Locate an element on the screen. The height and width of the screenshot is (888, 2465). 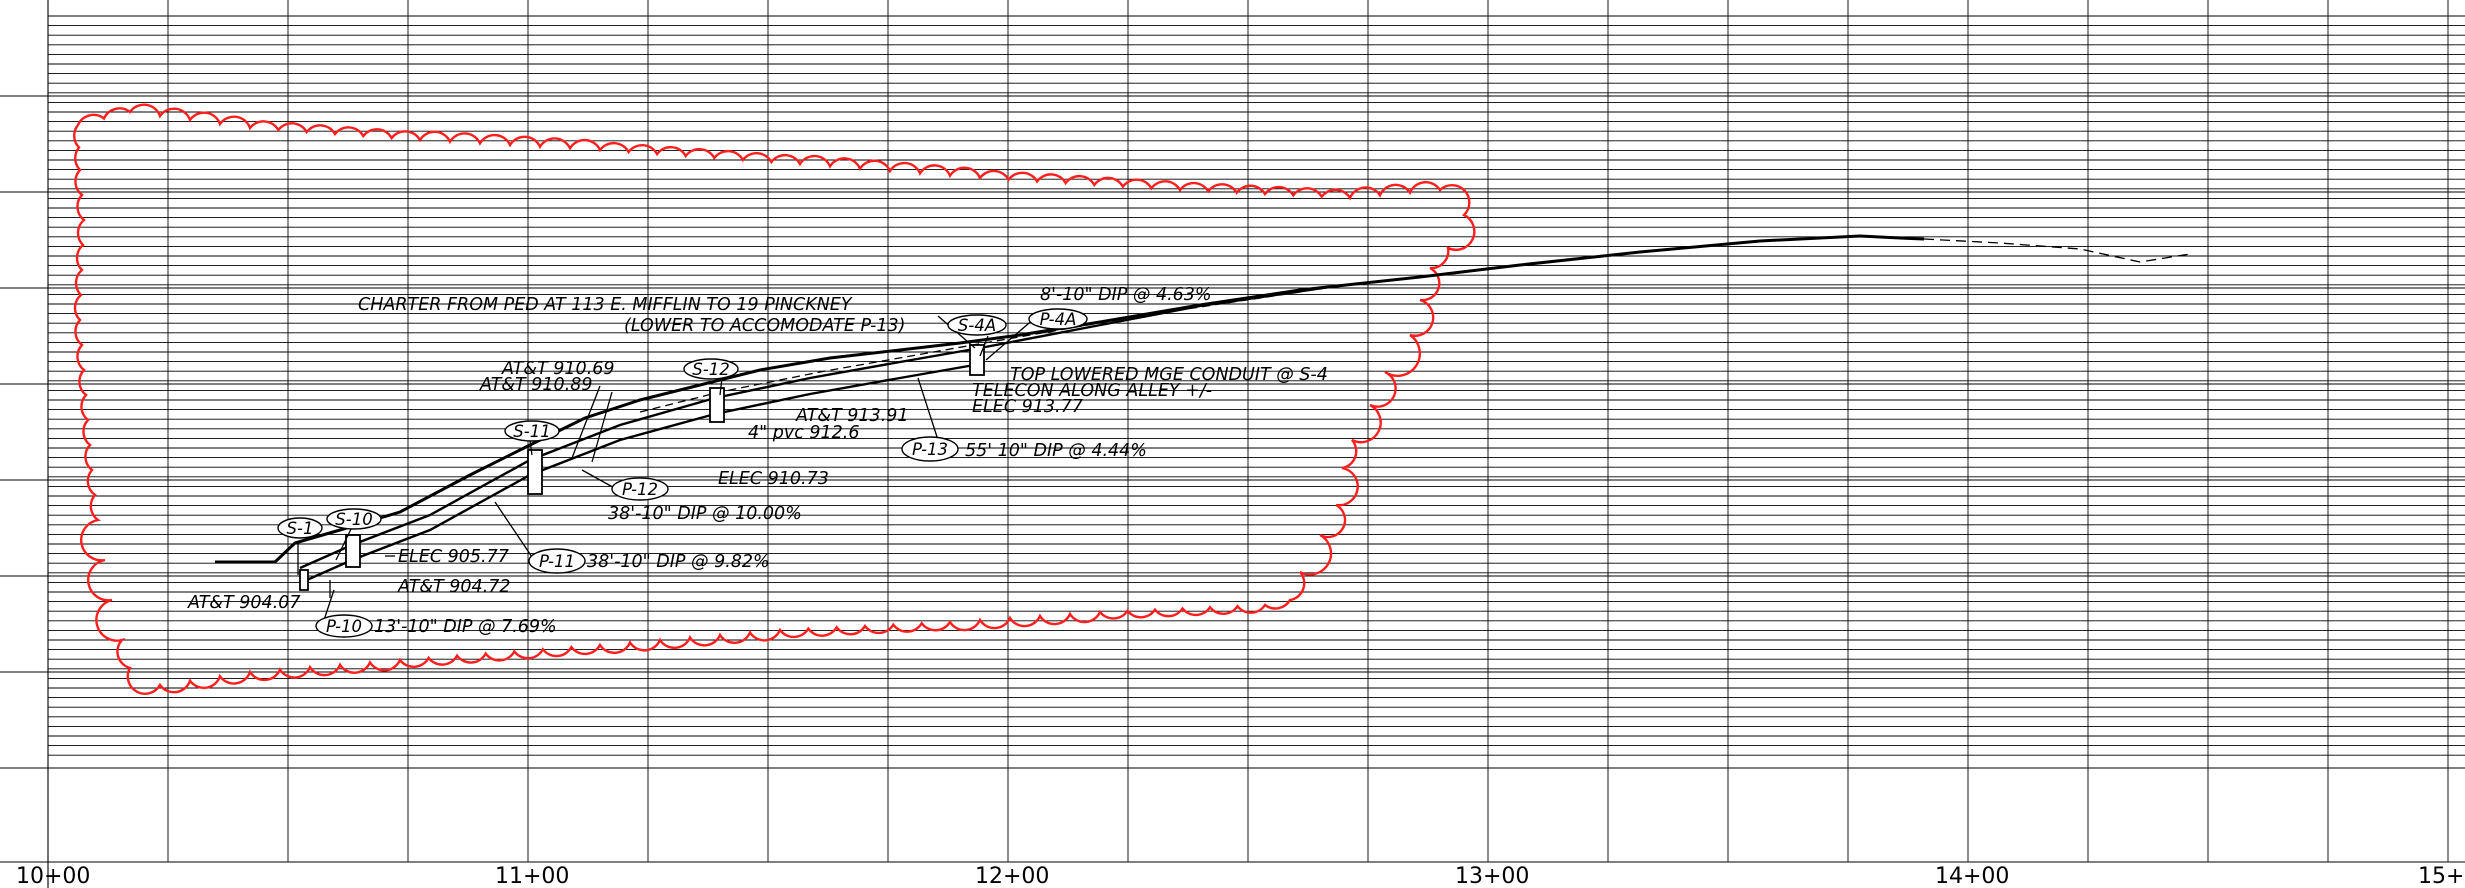
note-att-910-69: AT&T 910.69 is located at coordinates (558, 369).